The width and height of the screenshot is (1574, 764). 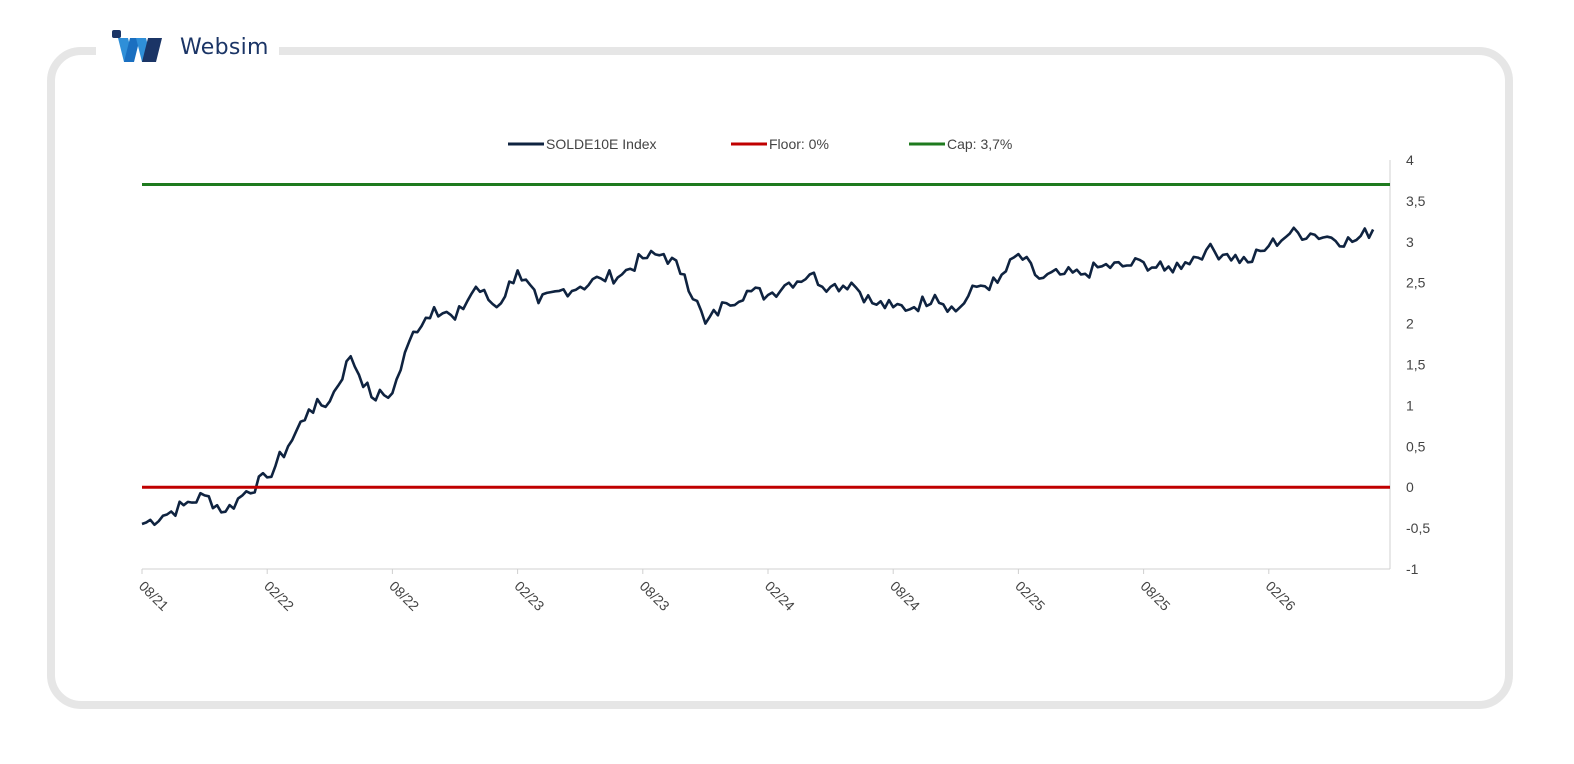 I want to click on y-tick-label: -0,5, so click(x=1418, y=528).